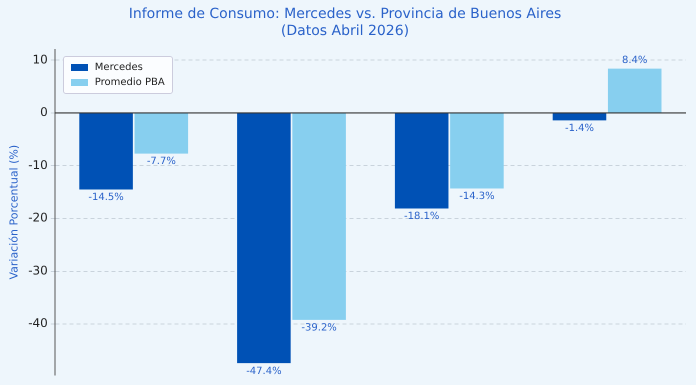 This screenshot has width=696, height=385. Describe the element at coordinates (345, 22) in the screenshot. I see `chart-title: Informe de Consumo: Mercedes vs. Provincia de Buenos Aires (Datos Abril 2026)` at that location.